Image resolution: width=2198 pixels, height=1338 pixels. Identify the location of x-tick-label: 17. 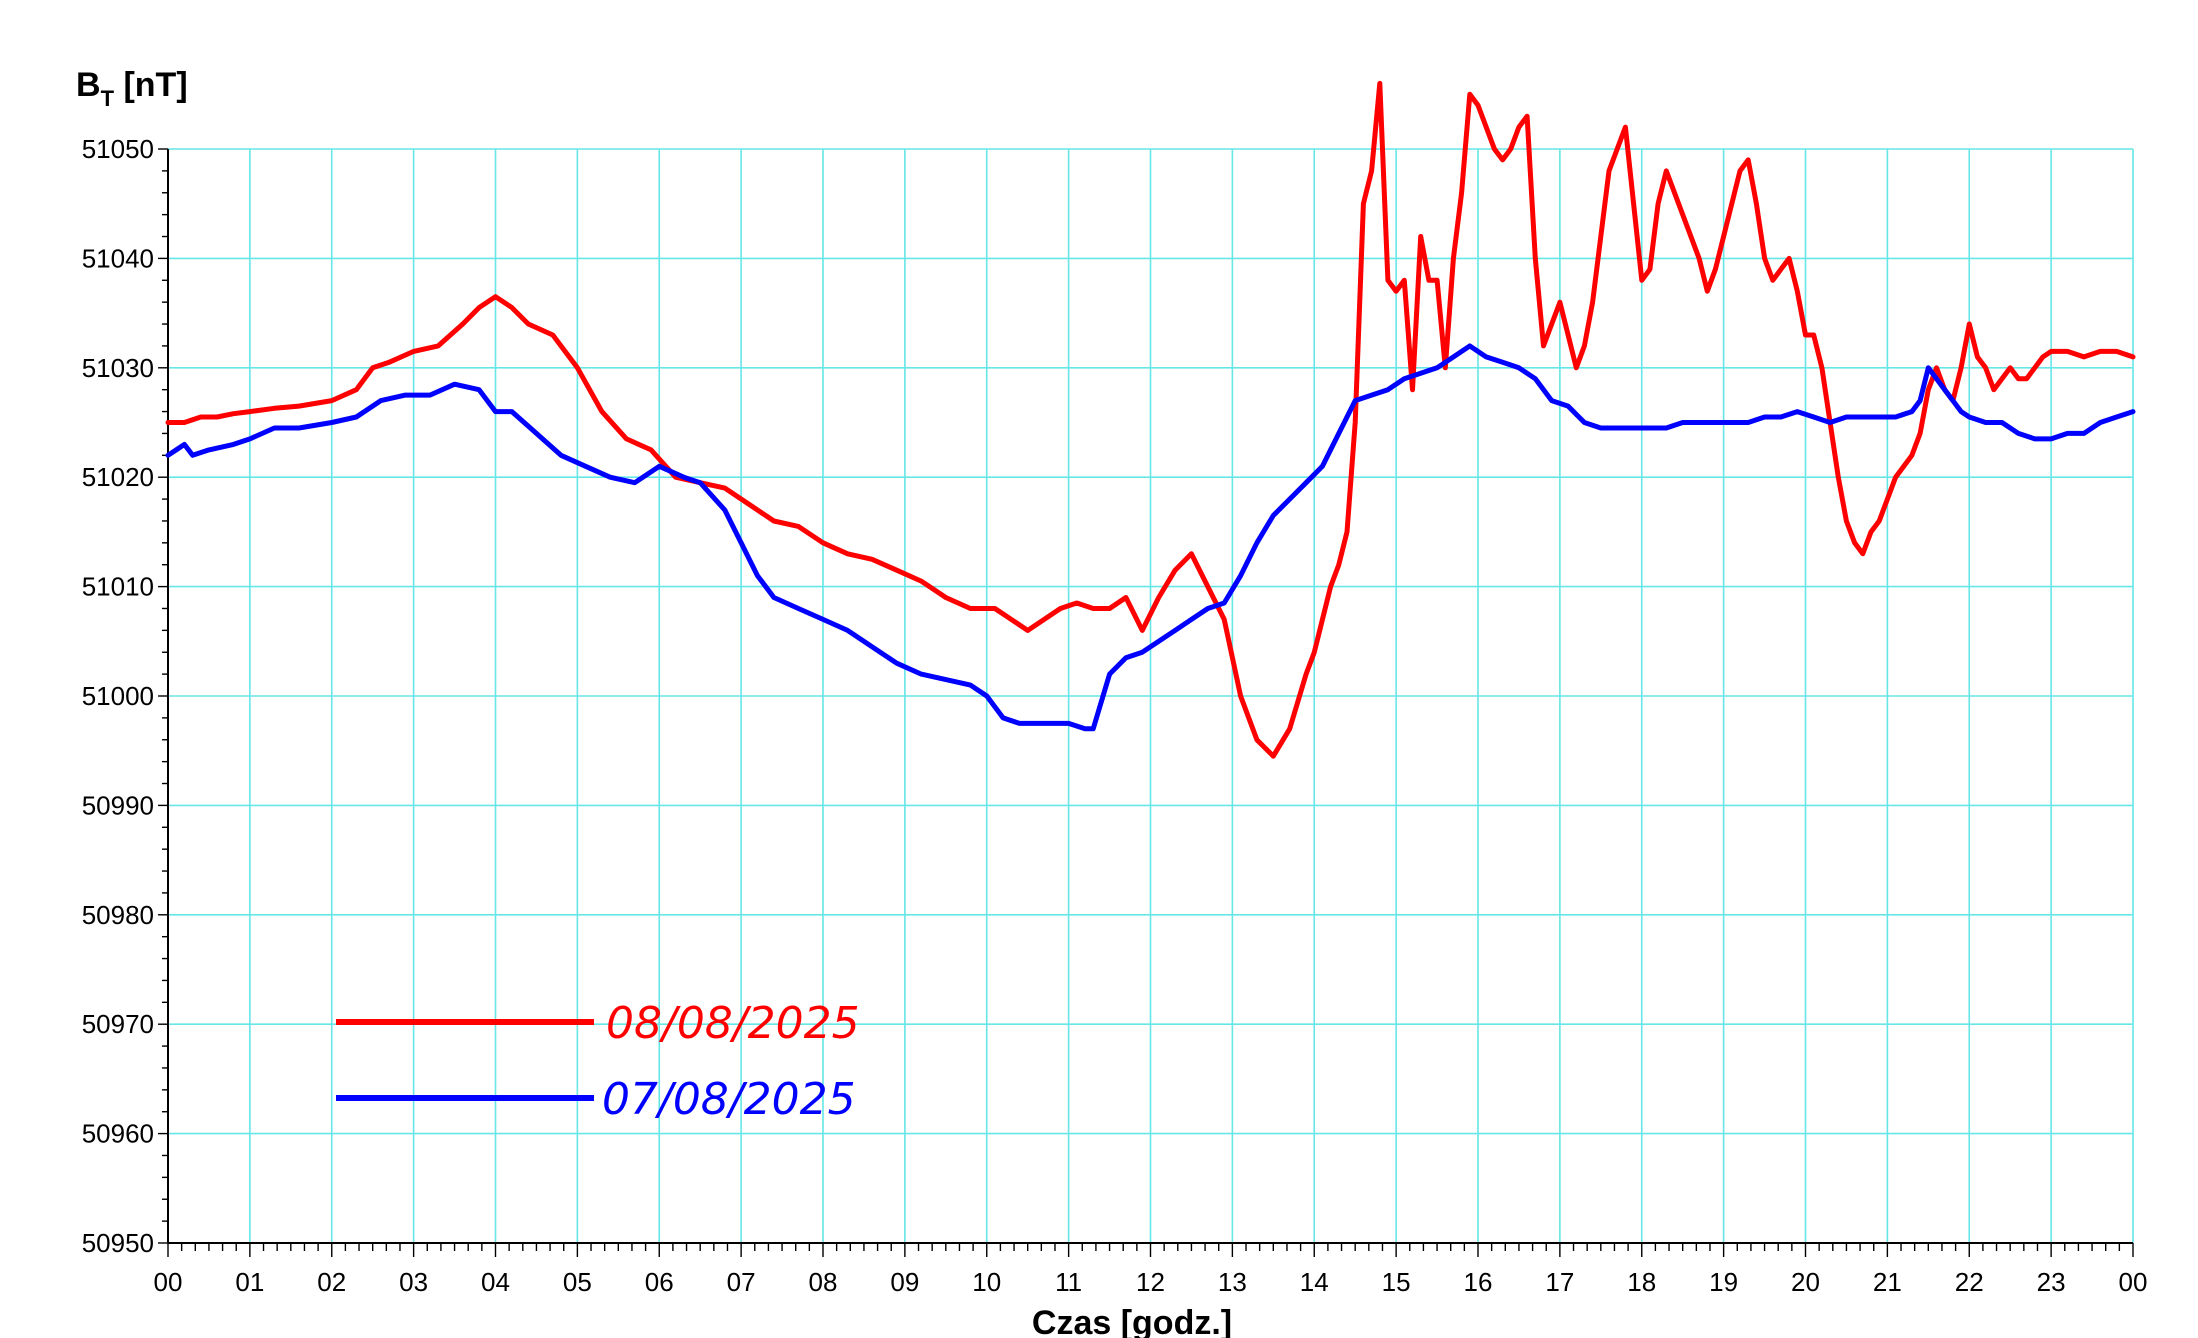
(1559, 1282).